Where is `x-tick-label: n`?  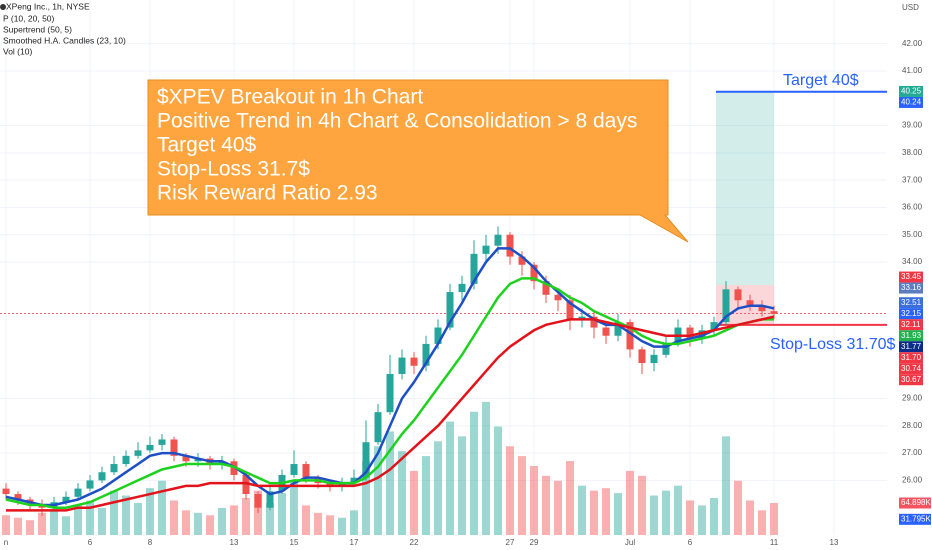
x-tick-label: n is located at coordinates (6, 542).